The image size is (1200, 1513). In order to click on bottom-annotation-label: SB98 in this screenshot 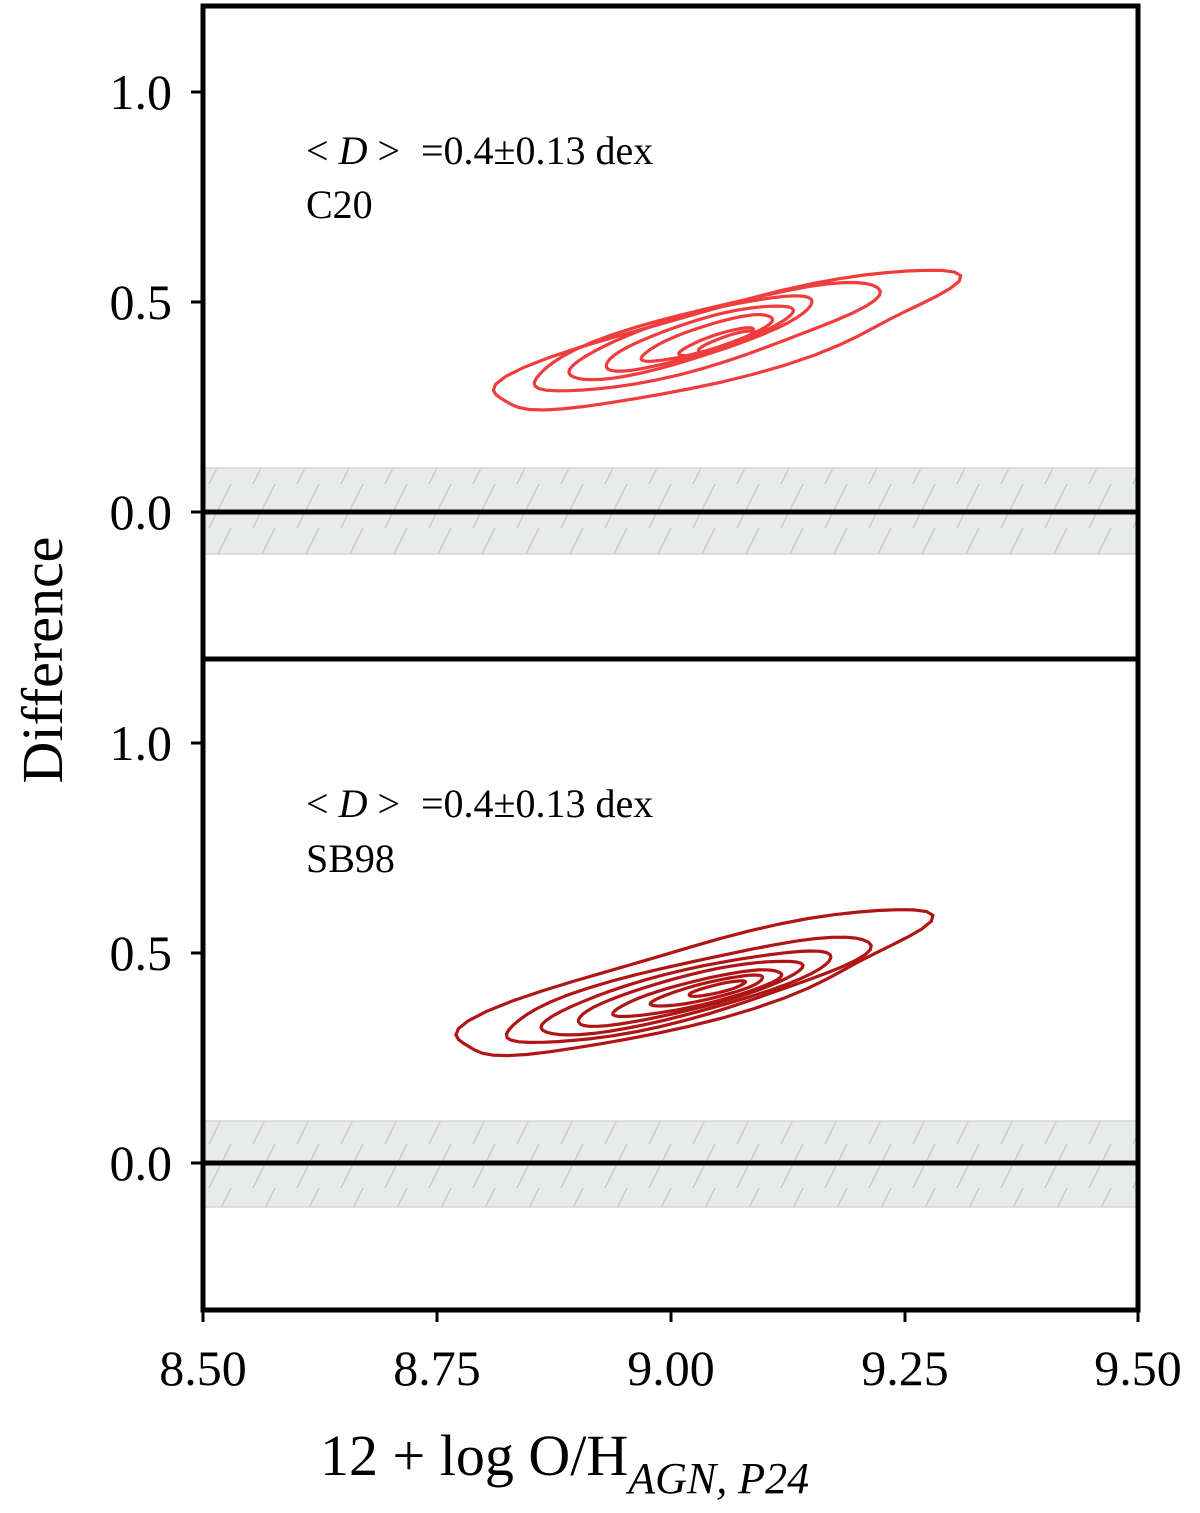, I will do `click(350, 858)`.